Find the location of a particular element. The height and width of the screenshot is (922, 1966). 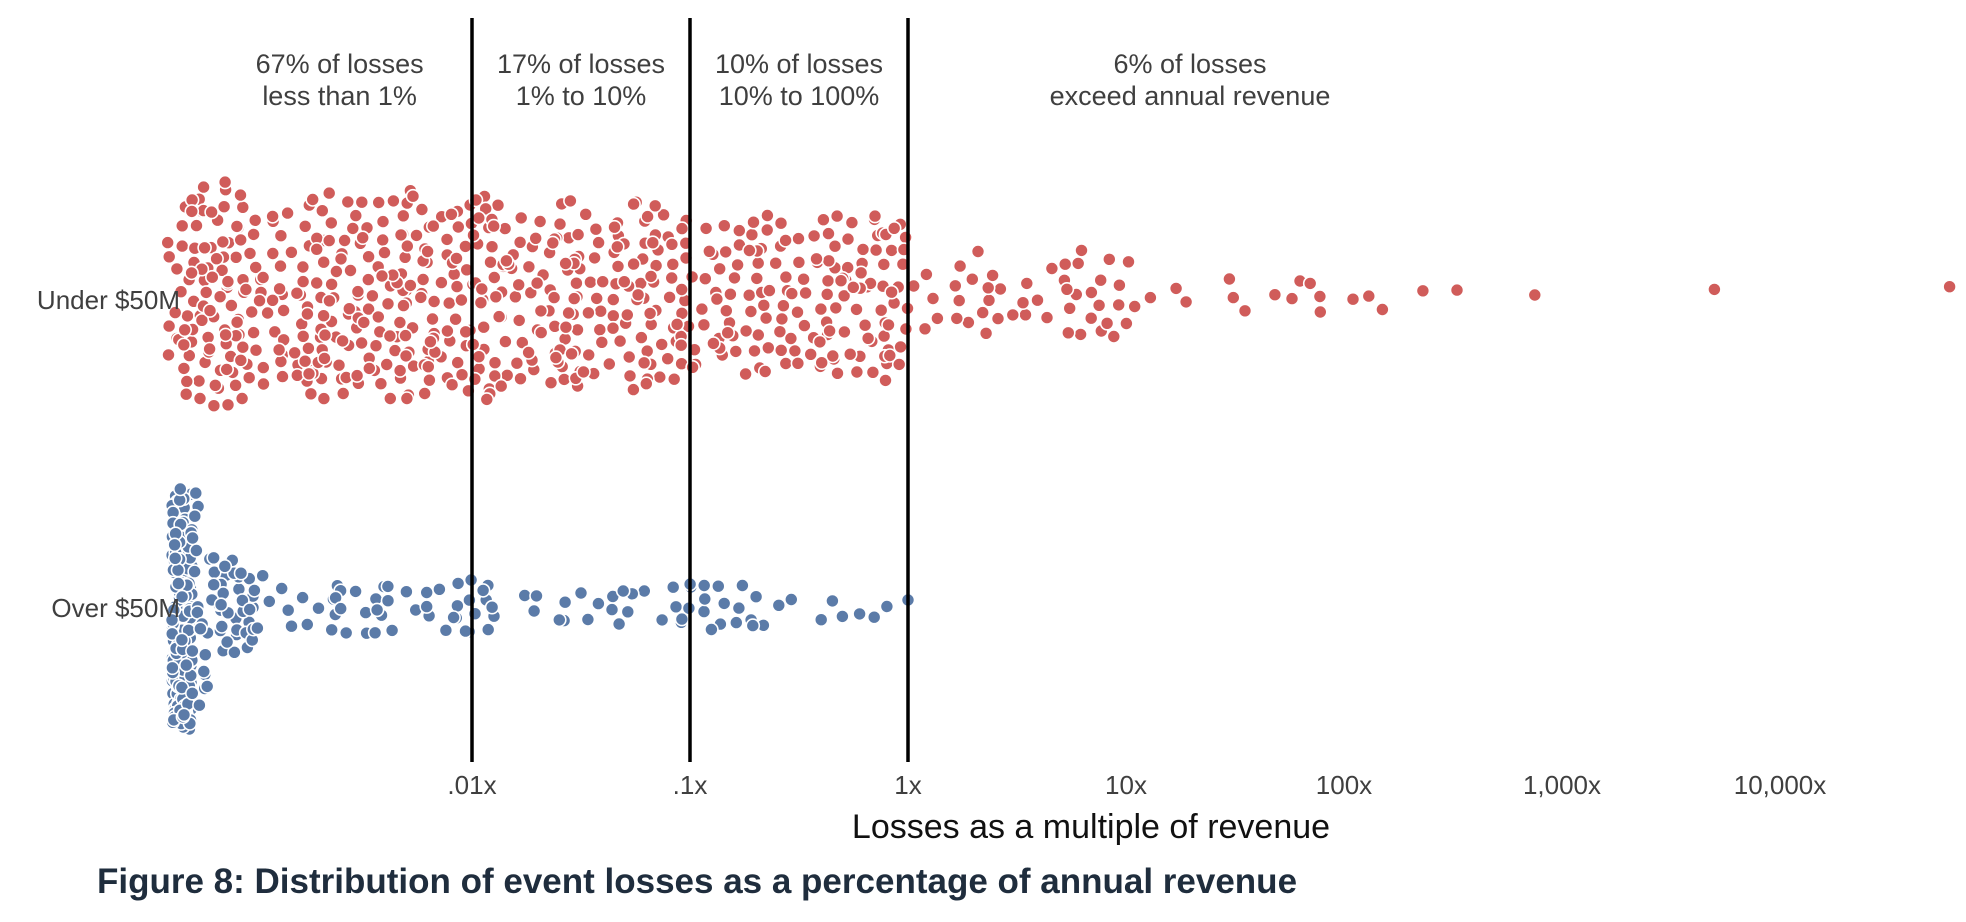

x-tick-label: 1,000x is located at coordinates (1562, 785).